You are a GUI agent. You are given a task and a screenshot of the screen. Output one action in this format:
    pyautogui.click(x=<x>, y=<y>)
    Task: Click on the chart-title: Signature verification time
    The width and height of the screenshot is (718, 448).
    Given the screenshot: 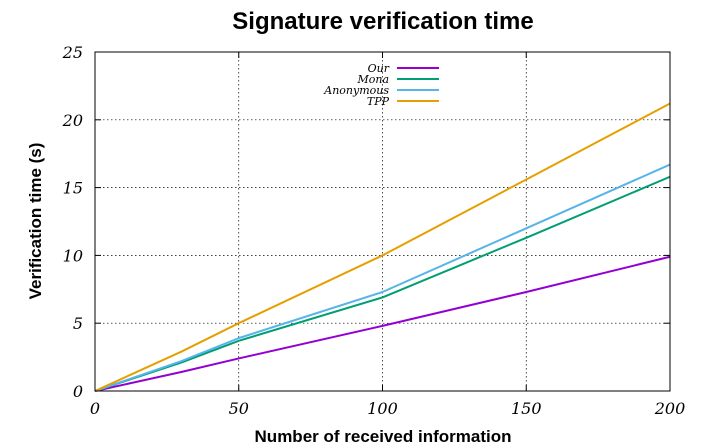 What is the action you would take?
    pyautogui.click(x=382, y=21)
    